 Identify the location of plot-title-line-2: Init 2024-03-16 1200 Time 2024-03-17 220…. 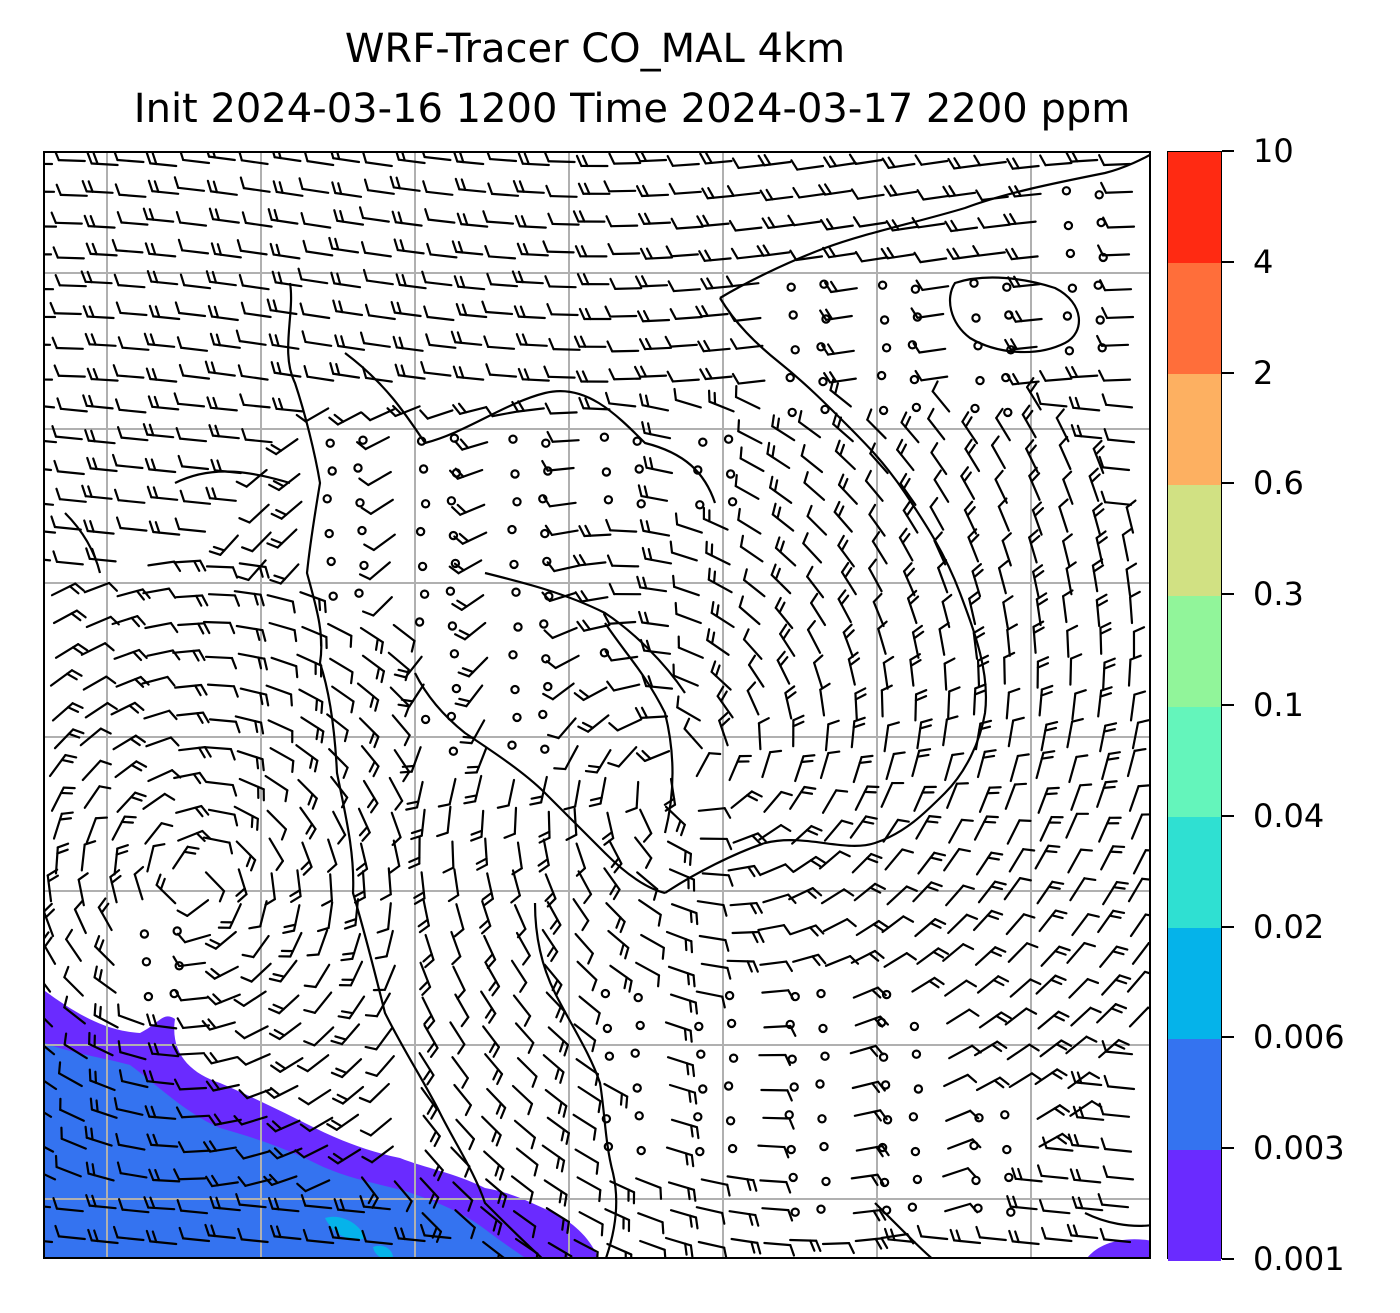
(632, 109).